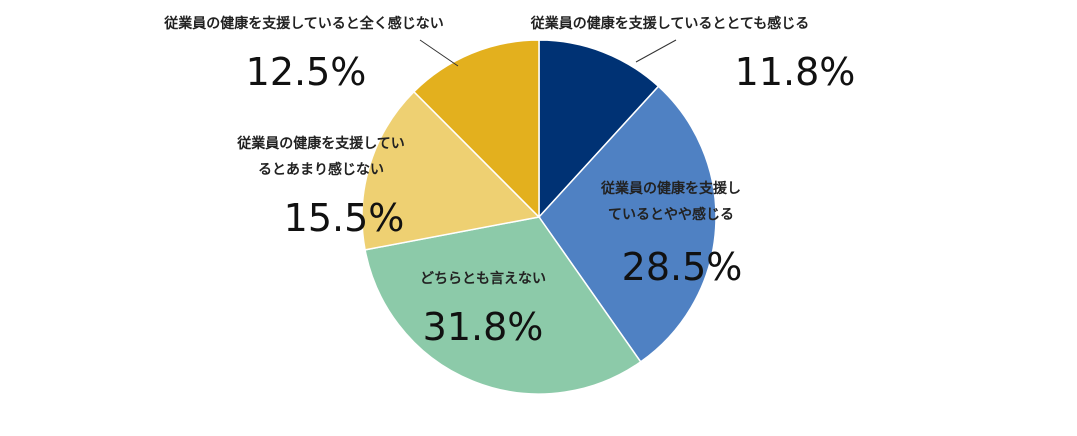 Image resolution: width=1077 pixels, height=436 pixels. What do you see at coordinates (483, 278) in the screenshot?
I see `slice-label-3-line-1: どちらとも言えない` at bounding box center [483, 278].